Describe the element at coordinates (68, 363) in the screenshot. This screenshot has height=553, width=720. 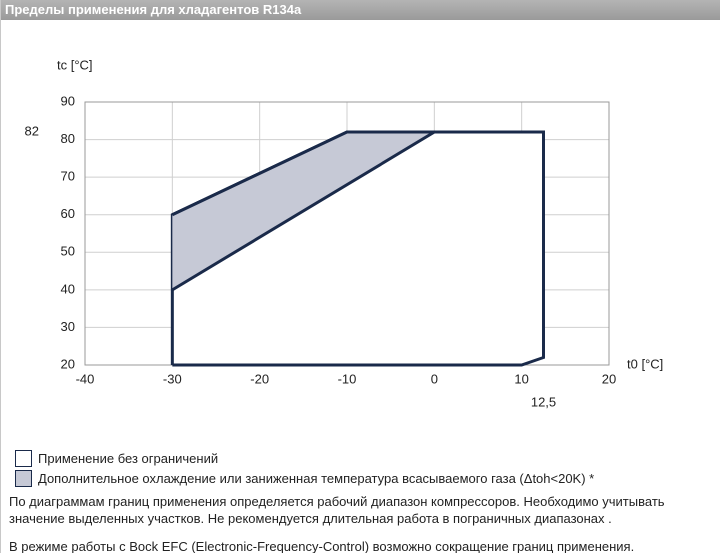
I see `y-tick-label: 20` at that location.